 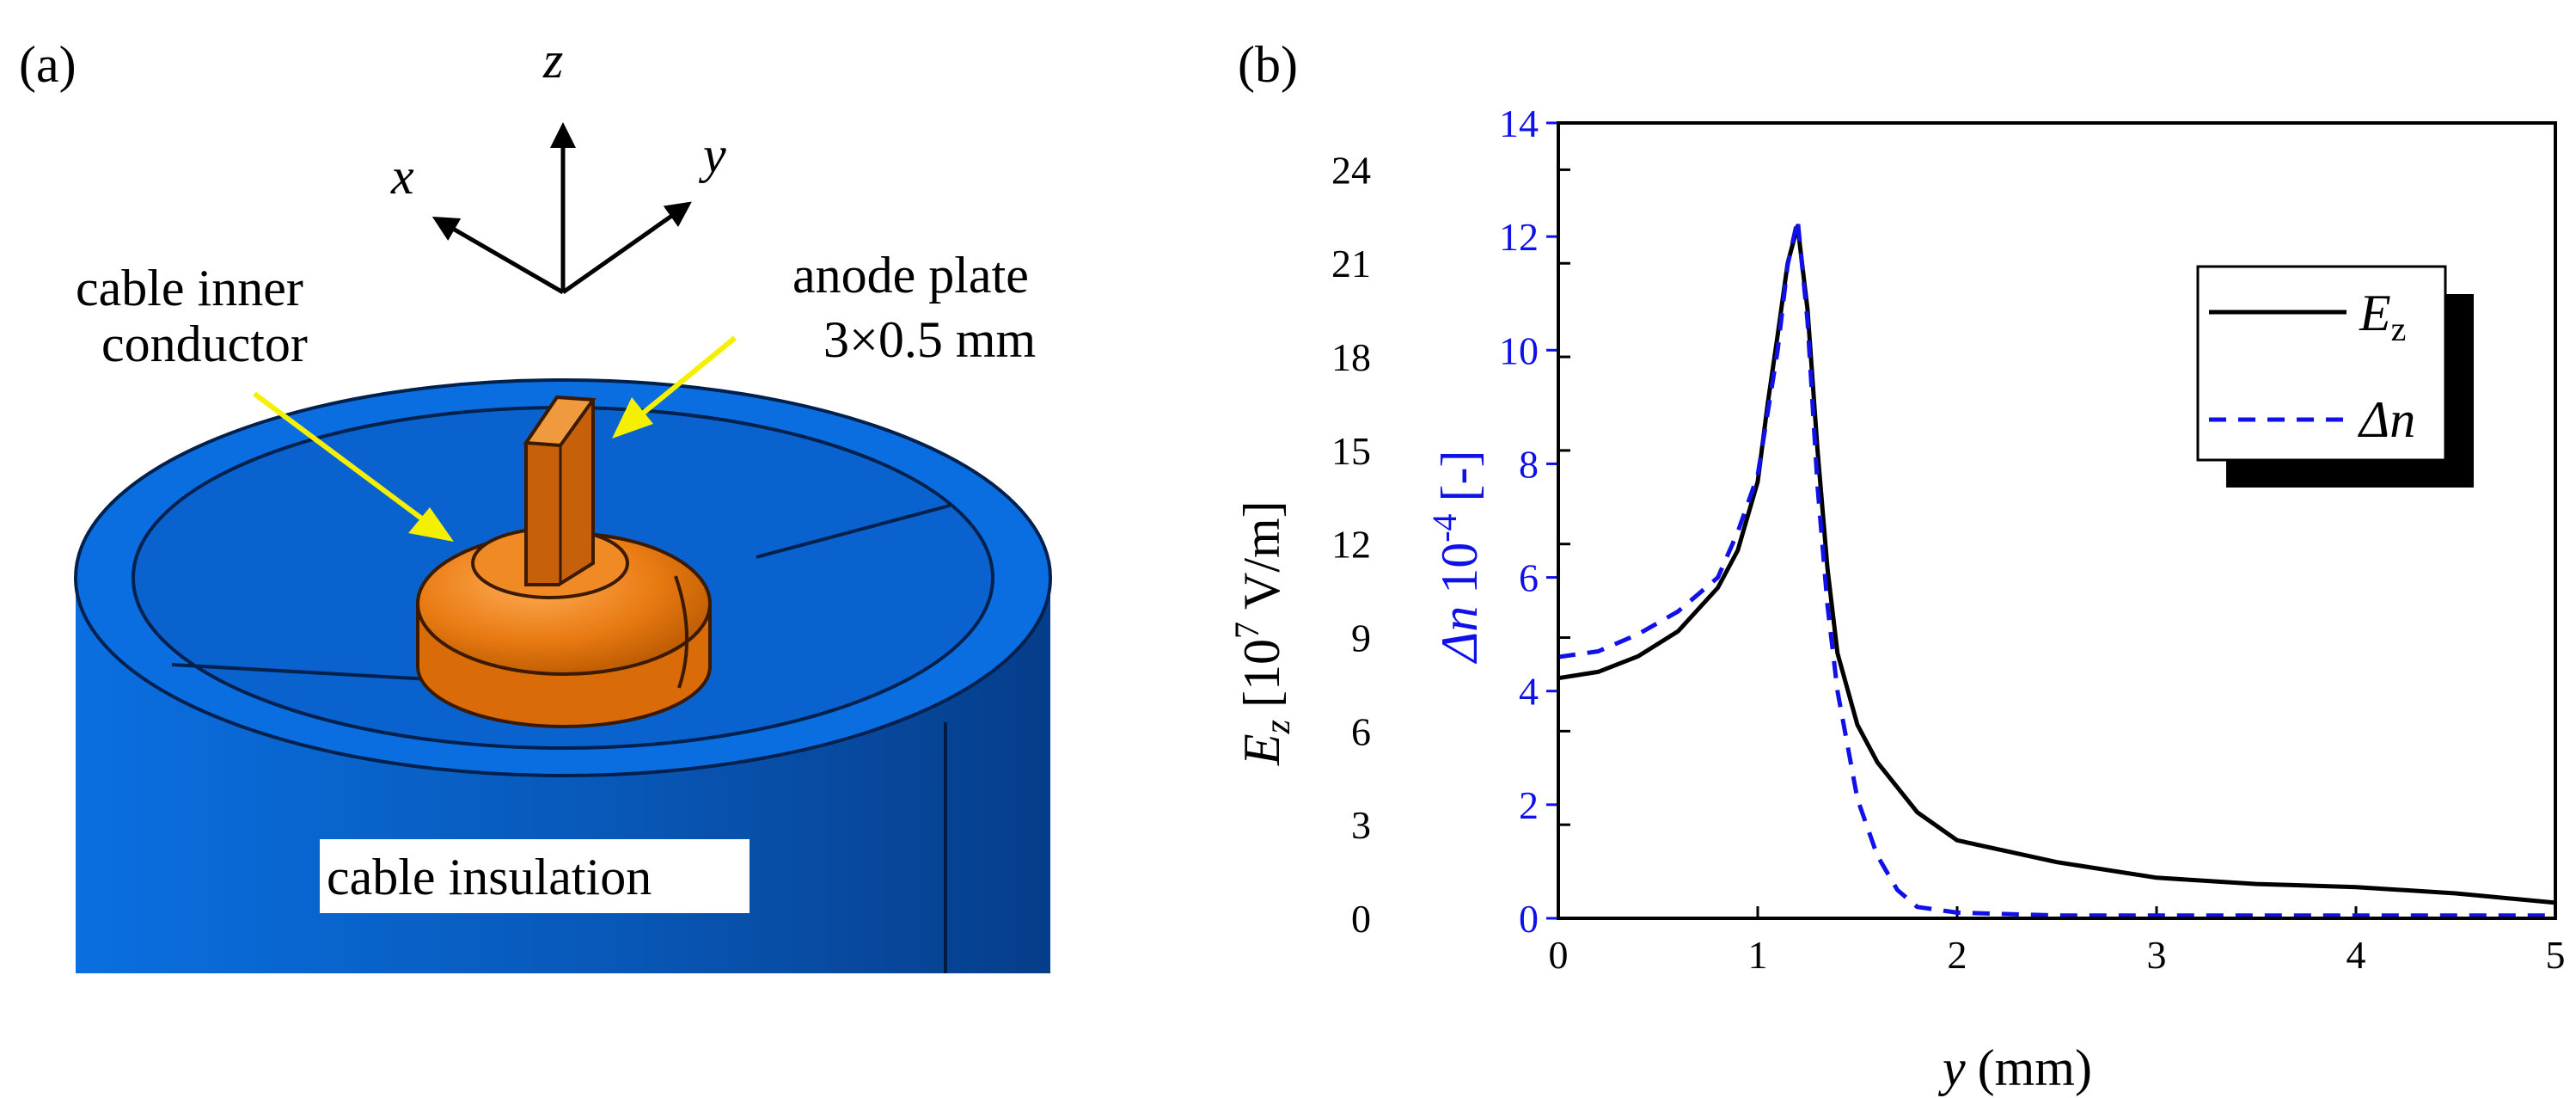 What do you see at coordinates (560, 421) in the screenshot?
I see `anode-plate-top` at bounding box center [560, 421].